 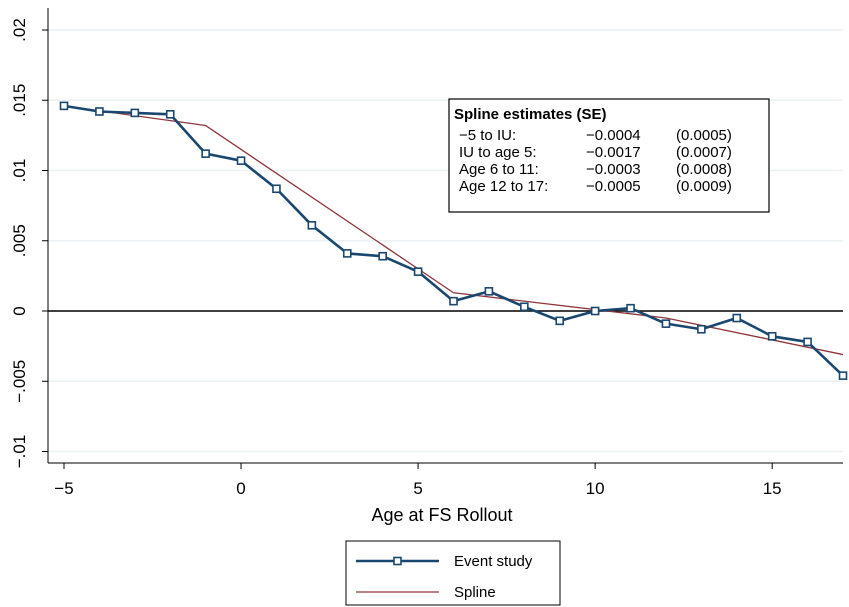 What do you see at coordinates (530, 114) in the screenshot?
I see `estimates-box-title: Spline estimates (SE)` at bounding box center [530, 114].